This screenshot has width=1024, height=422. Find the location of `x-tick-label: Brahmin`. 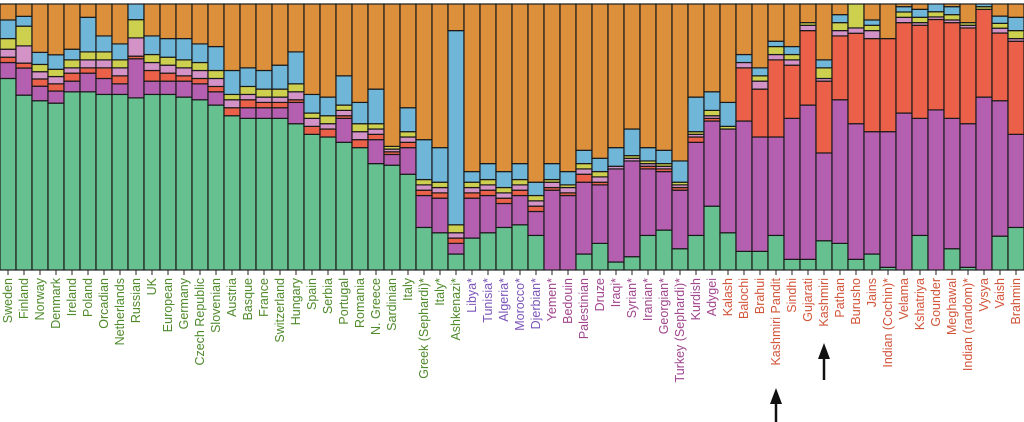

x-tick-label: Brahmin is located at coordinates (1016, 301).